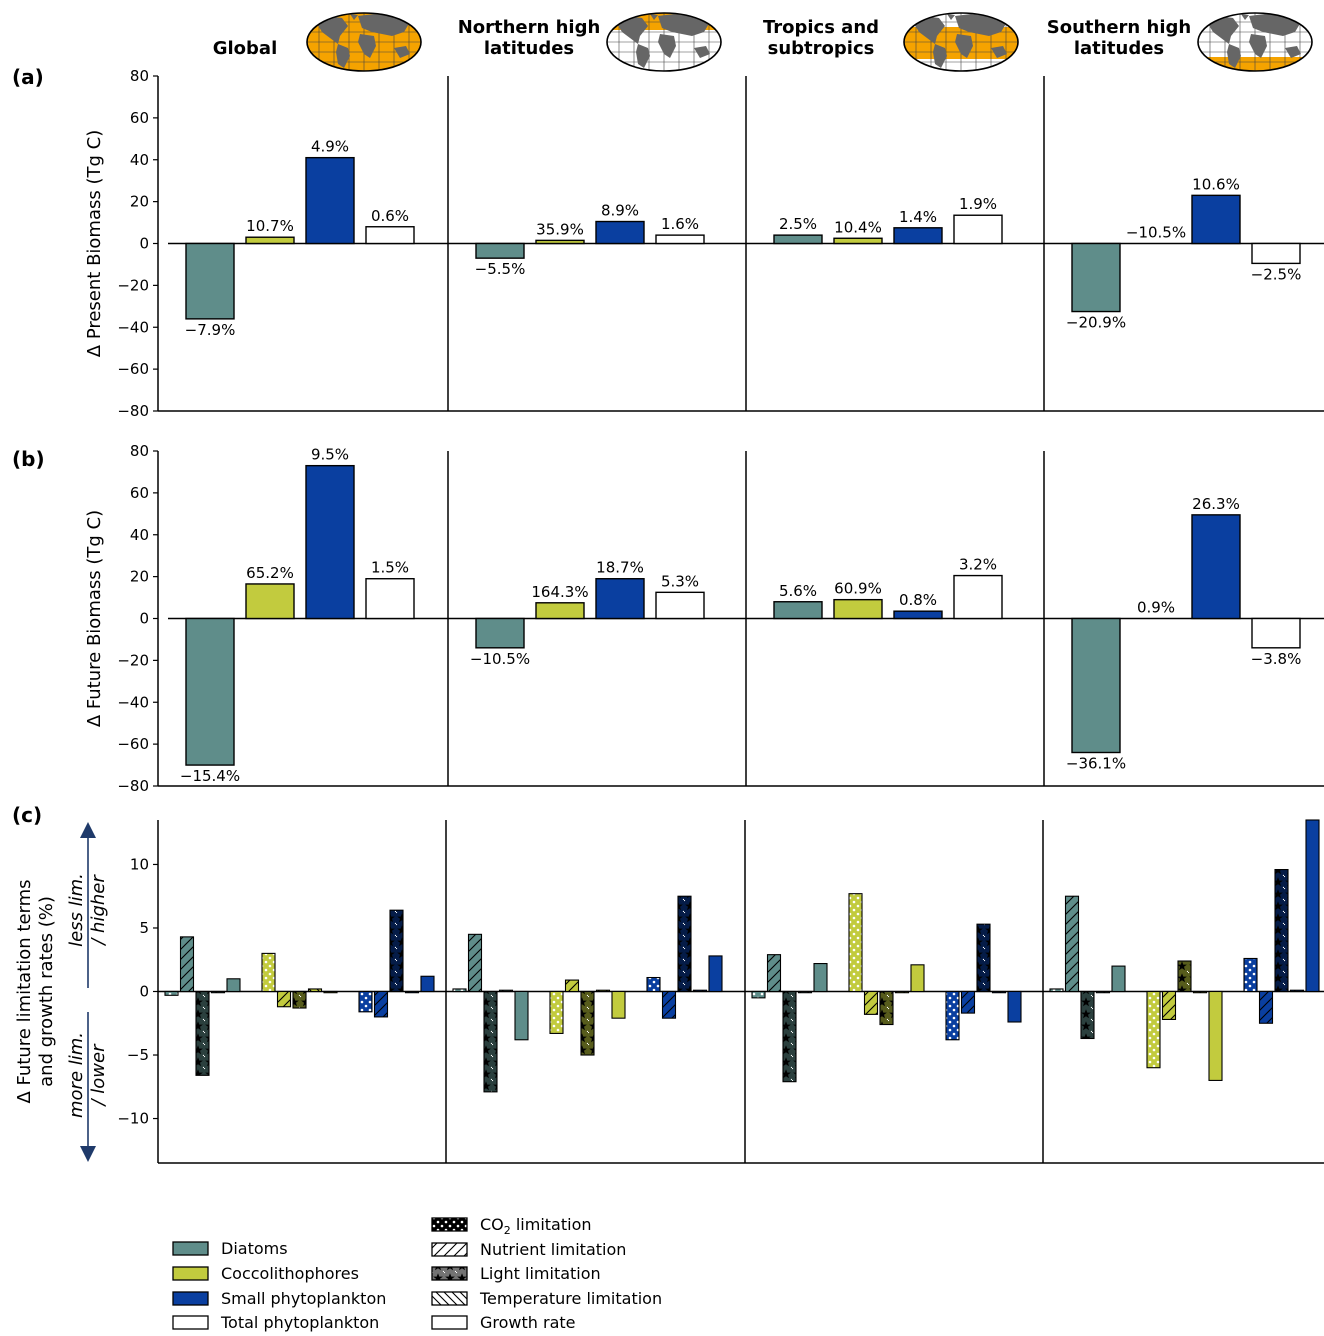 The image size is (1324, 1336). I want to click on legend-item: Coccolithophores, so click(265, 1273).